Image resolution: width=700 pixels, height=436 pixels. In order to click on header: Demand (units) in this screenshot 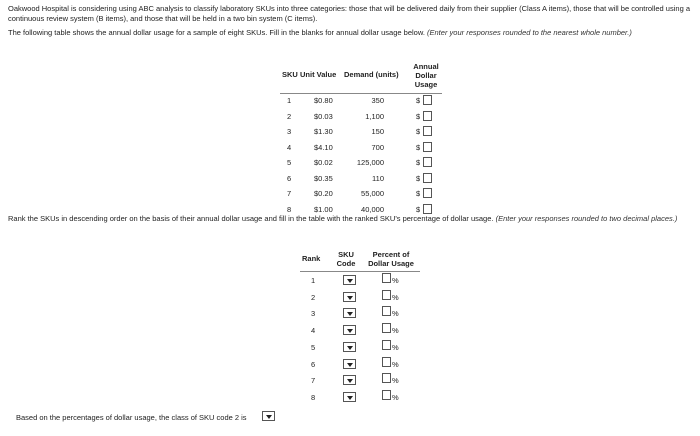, I will do `click(371, 74)`.